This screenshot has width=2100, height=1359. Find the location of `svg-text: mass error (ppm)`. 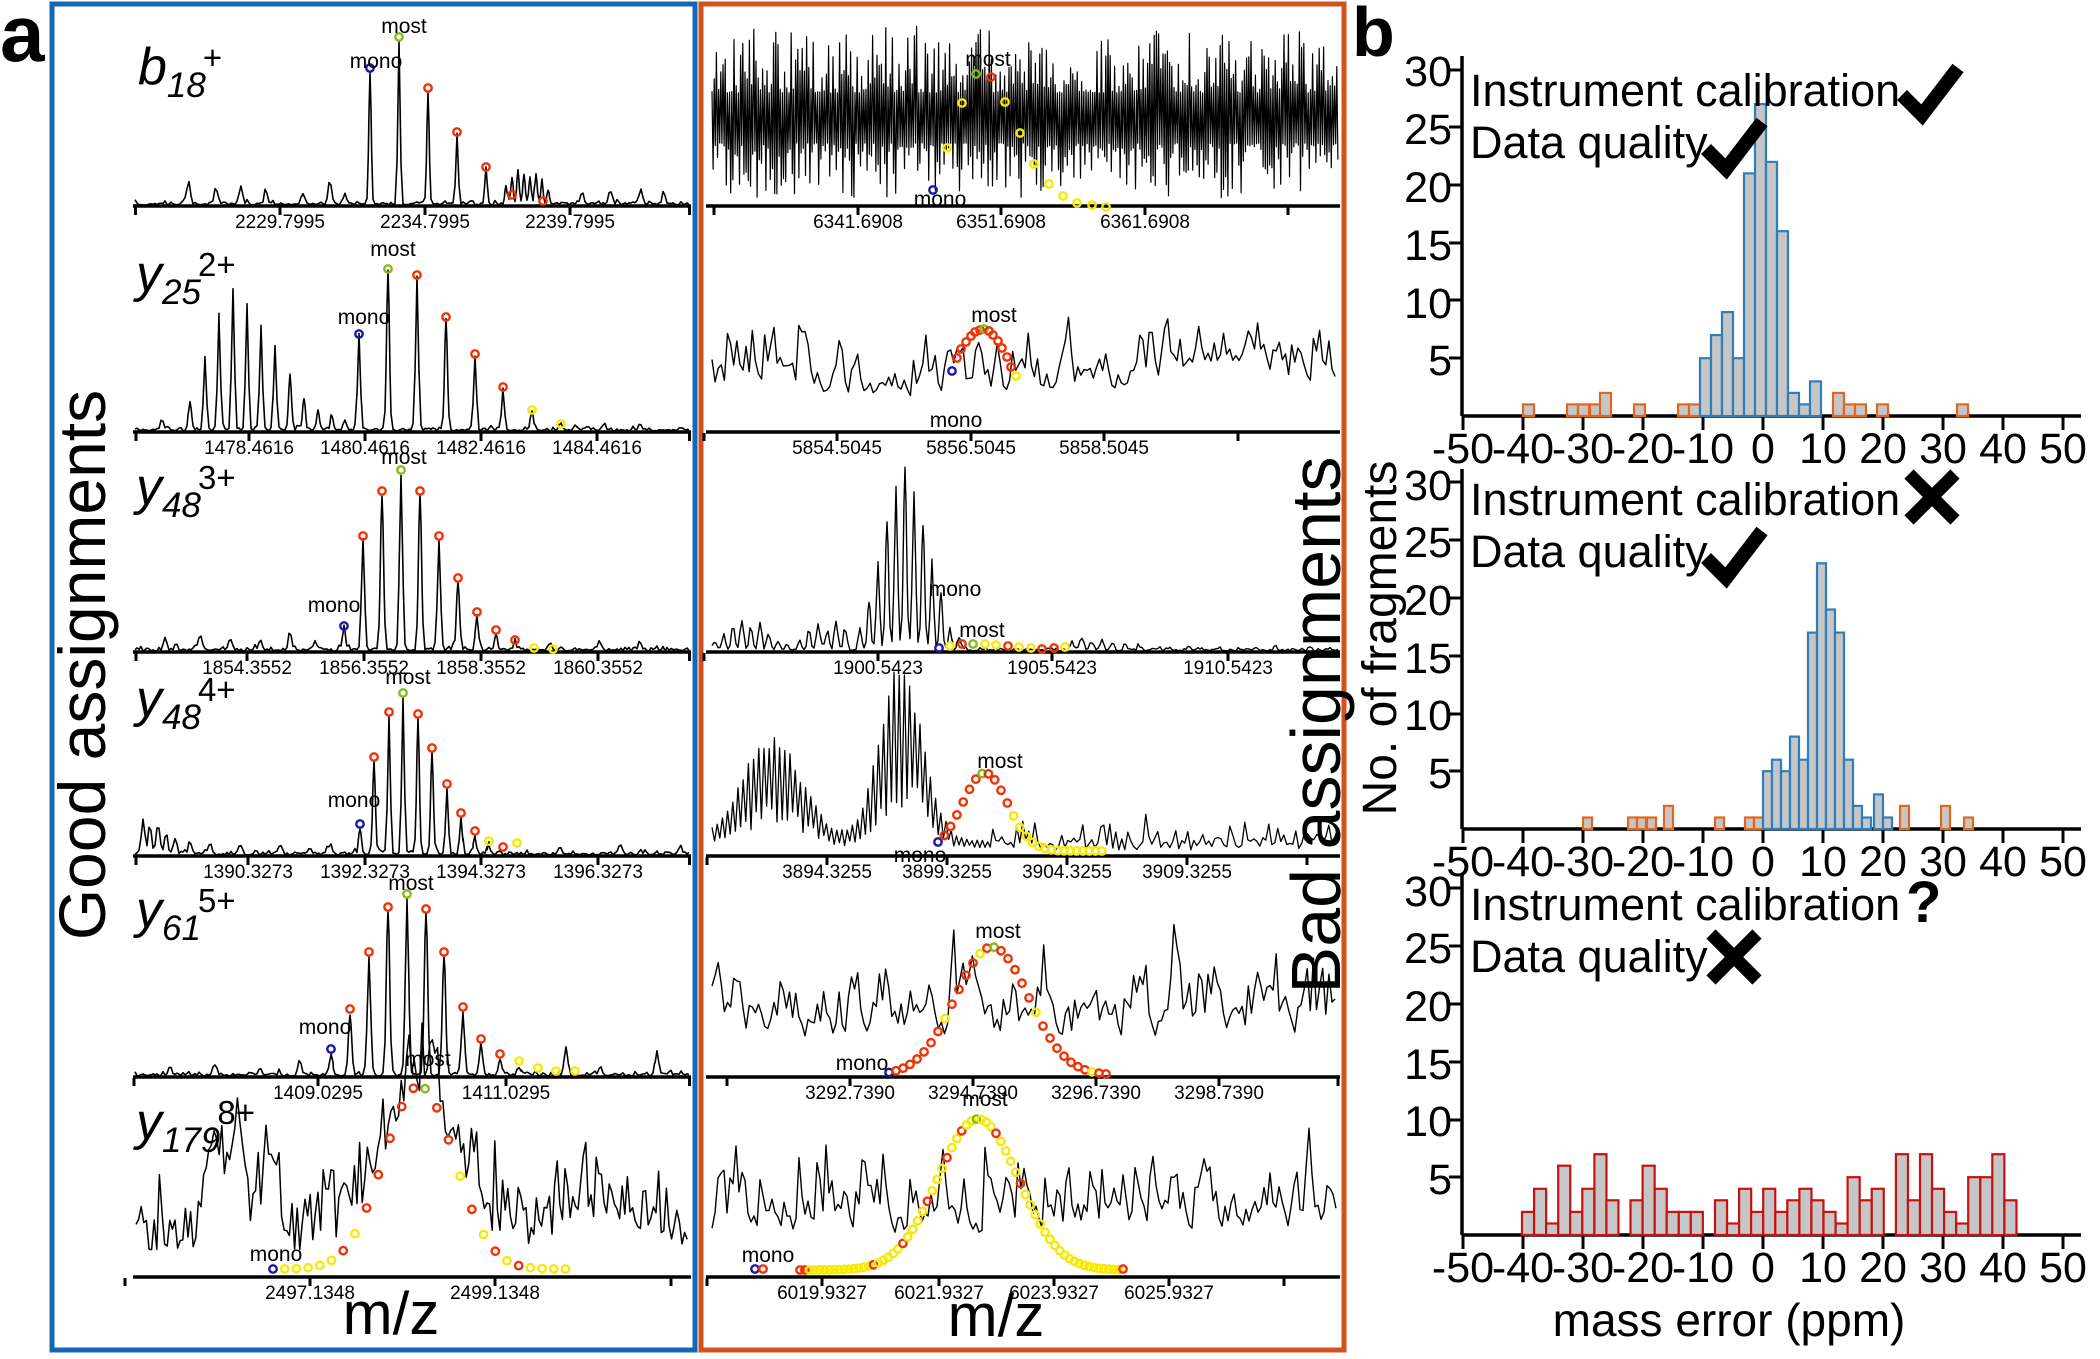

svg-text: mass error (ppm) is located at coordinates (1729, 1320).